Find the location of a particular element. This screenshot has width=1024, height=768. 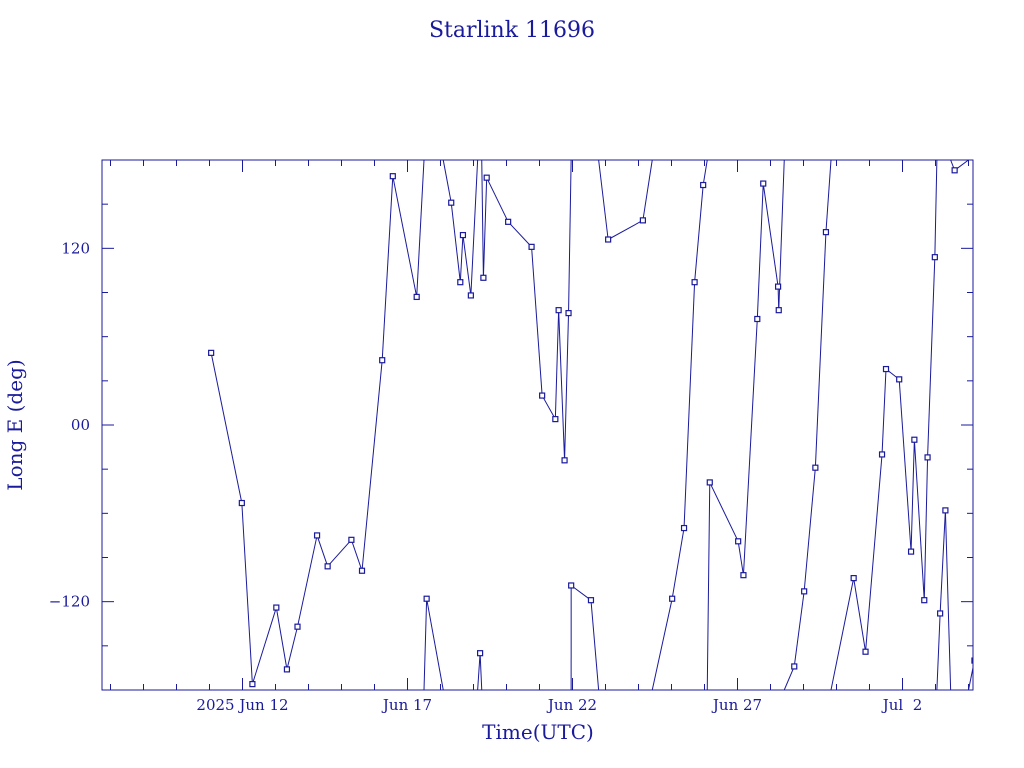

chart-title: Starlink 11696 is located at coordinates (512, 30).